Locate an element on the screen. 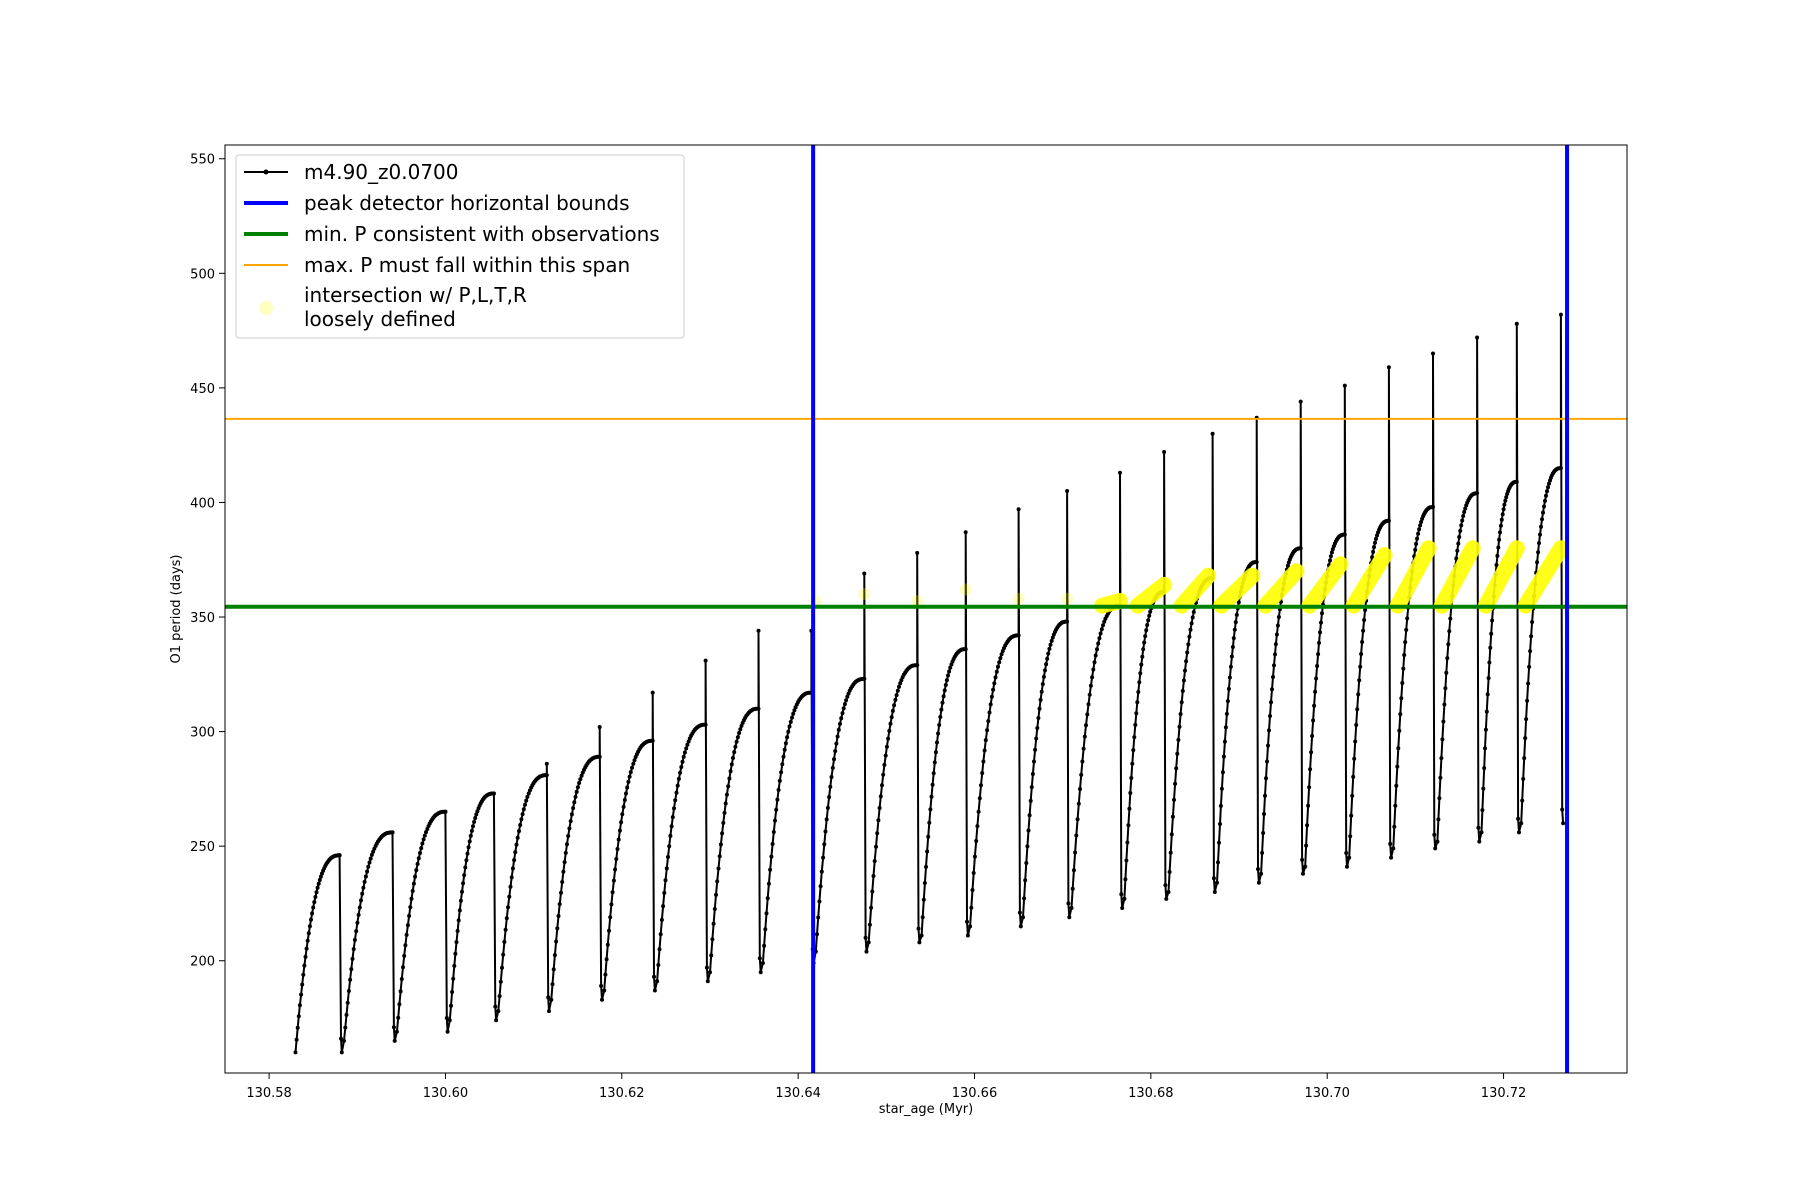  x-tick-label: 130.62 is located at coordinates (622, 1093).